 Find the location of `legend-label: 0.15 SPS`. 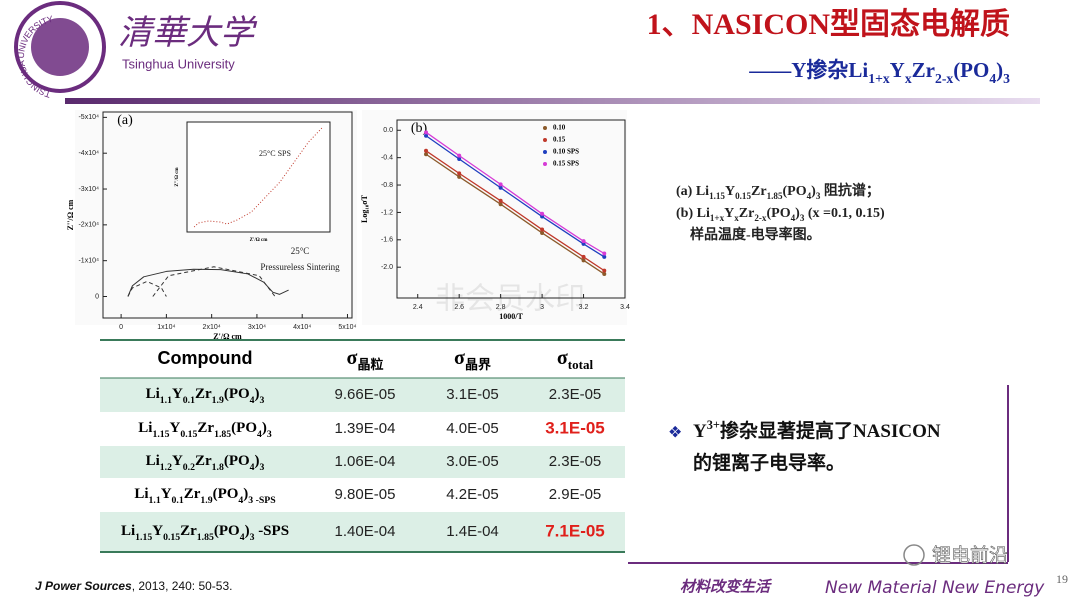

legend-label: 0.15 SPS is located at coordinates (566, 164).